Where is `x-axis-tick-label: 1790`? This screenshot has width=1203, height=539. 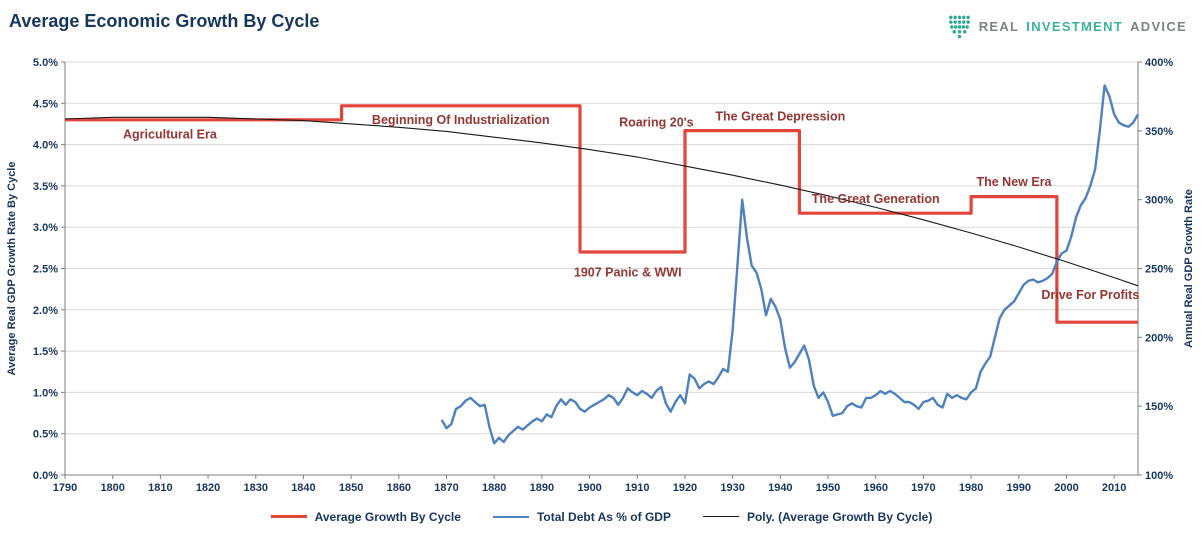
x-axis-tick-label: 1790 is located at coordinates (65, 488).